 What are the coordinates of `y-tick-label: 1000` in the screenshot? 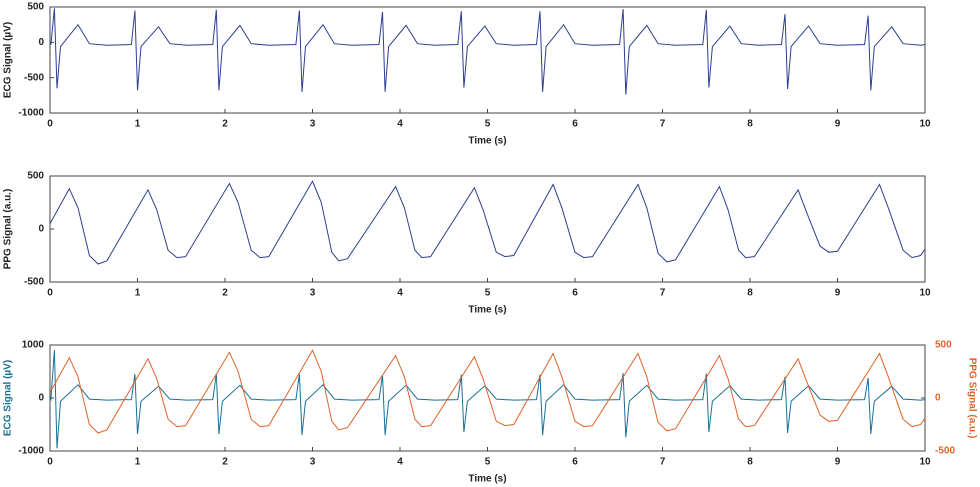 It's located at (33, 345).